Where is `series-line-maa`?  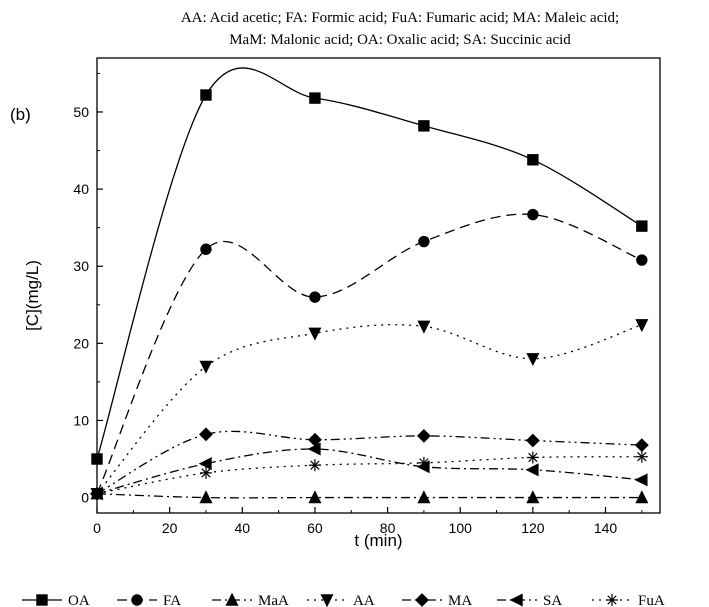
series-line-maa is located at coordinates (369, 496).